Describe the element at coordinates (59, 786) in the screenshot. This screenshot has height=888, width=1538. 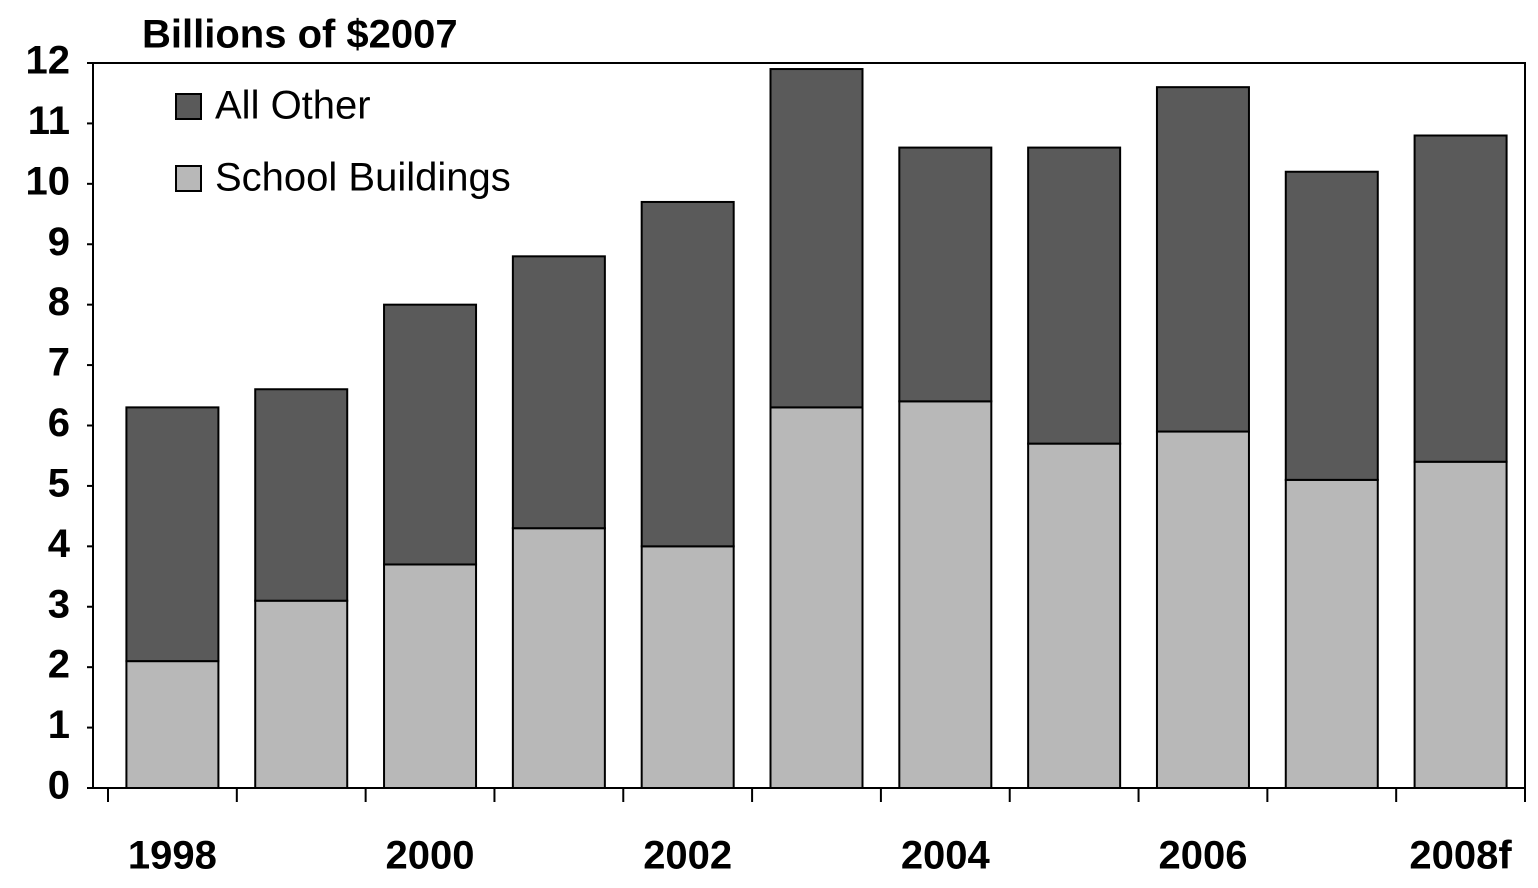
I see `y-tick-label: 0` at that location.